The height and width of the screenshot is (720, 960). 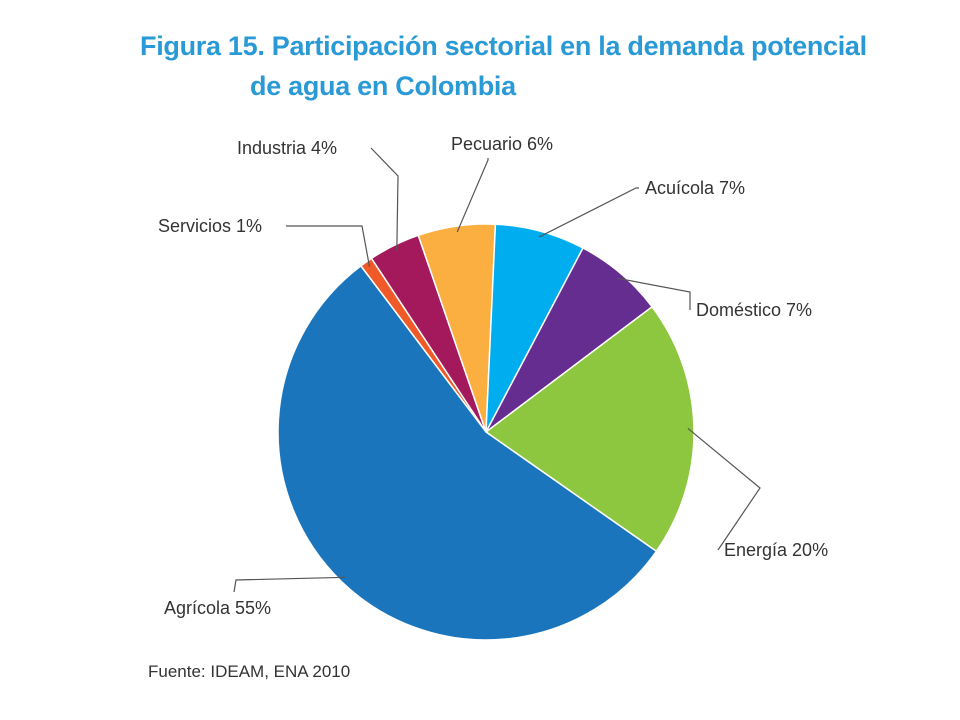 I want to click on slice-label: Industria 4%, so click(x=287, y=148).